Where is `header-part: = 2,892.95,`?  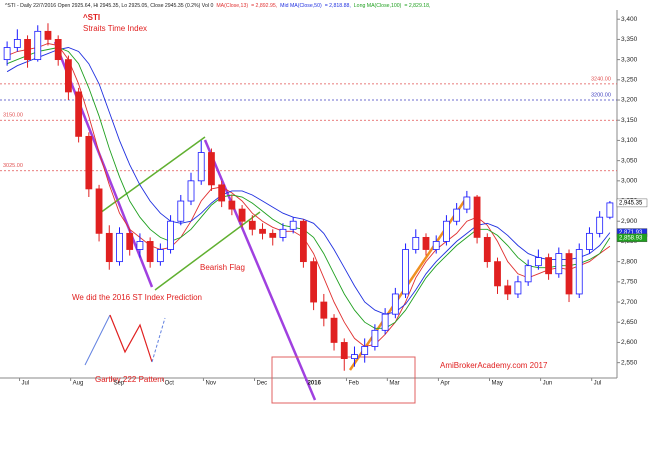 header-part: = 2,892.95, is located at coordinates (264, 6).